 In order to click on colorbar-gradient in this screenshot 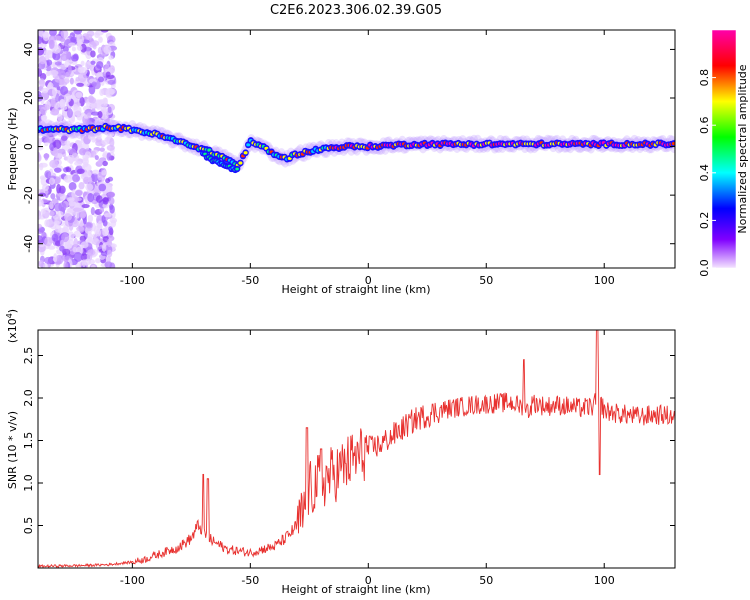, I will do `click(724, 149)`.